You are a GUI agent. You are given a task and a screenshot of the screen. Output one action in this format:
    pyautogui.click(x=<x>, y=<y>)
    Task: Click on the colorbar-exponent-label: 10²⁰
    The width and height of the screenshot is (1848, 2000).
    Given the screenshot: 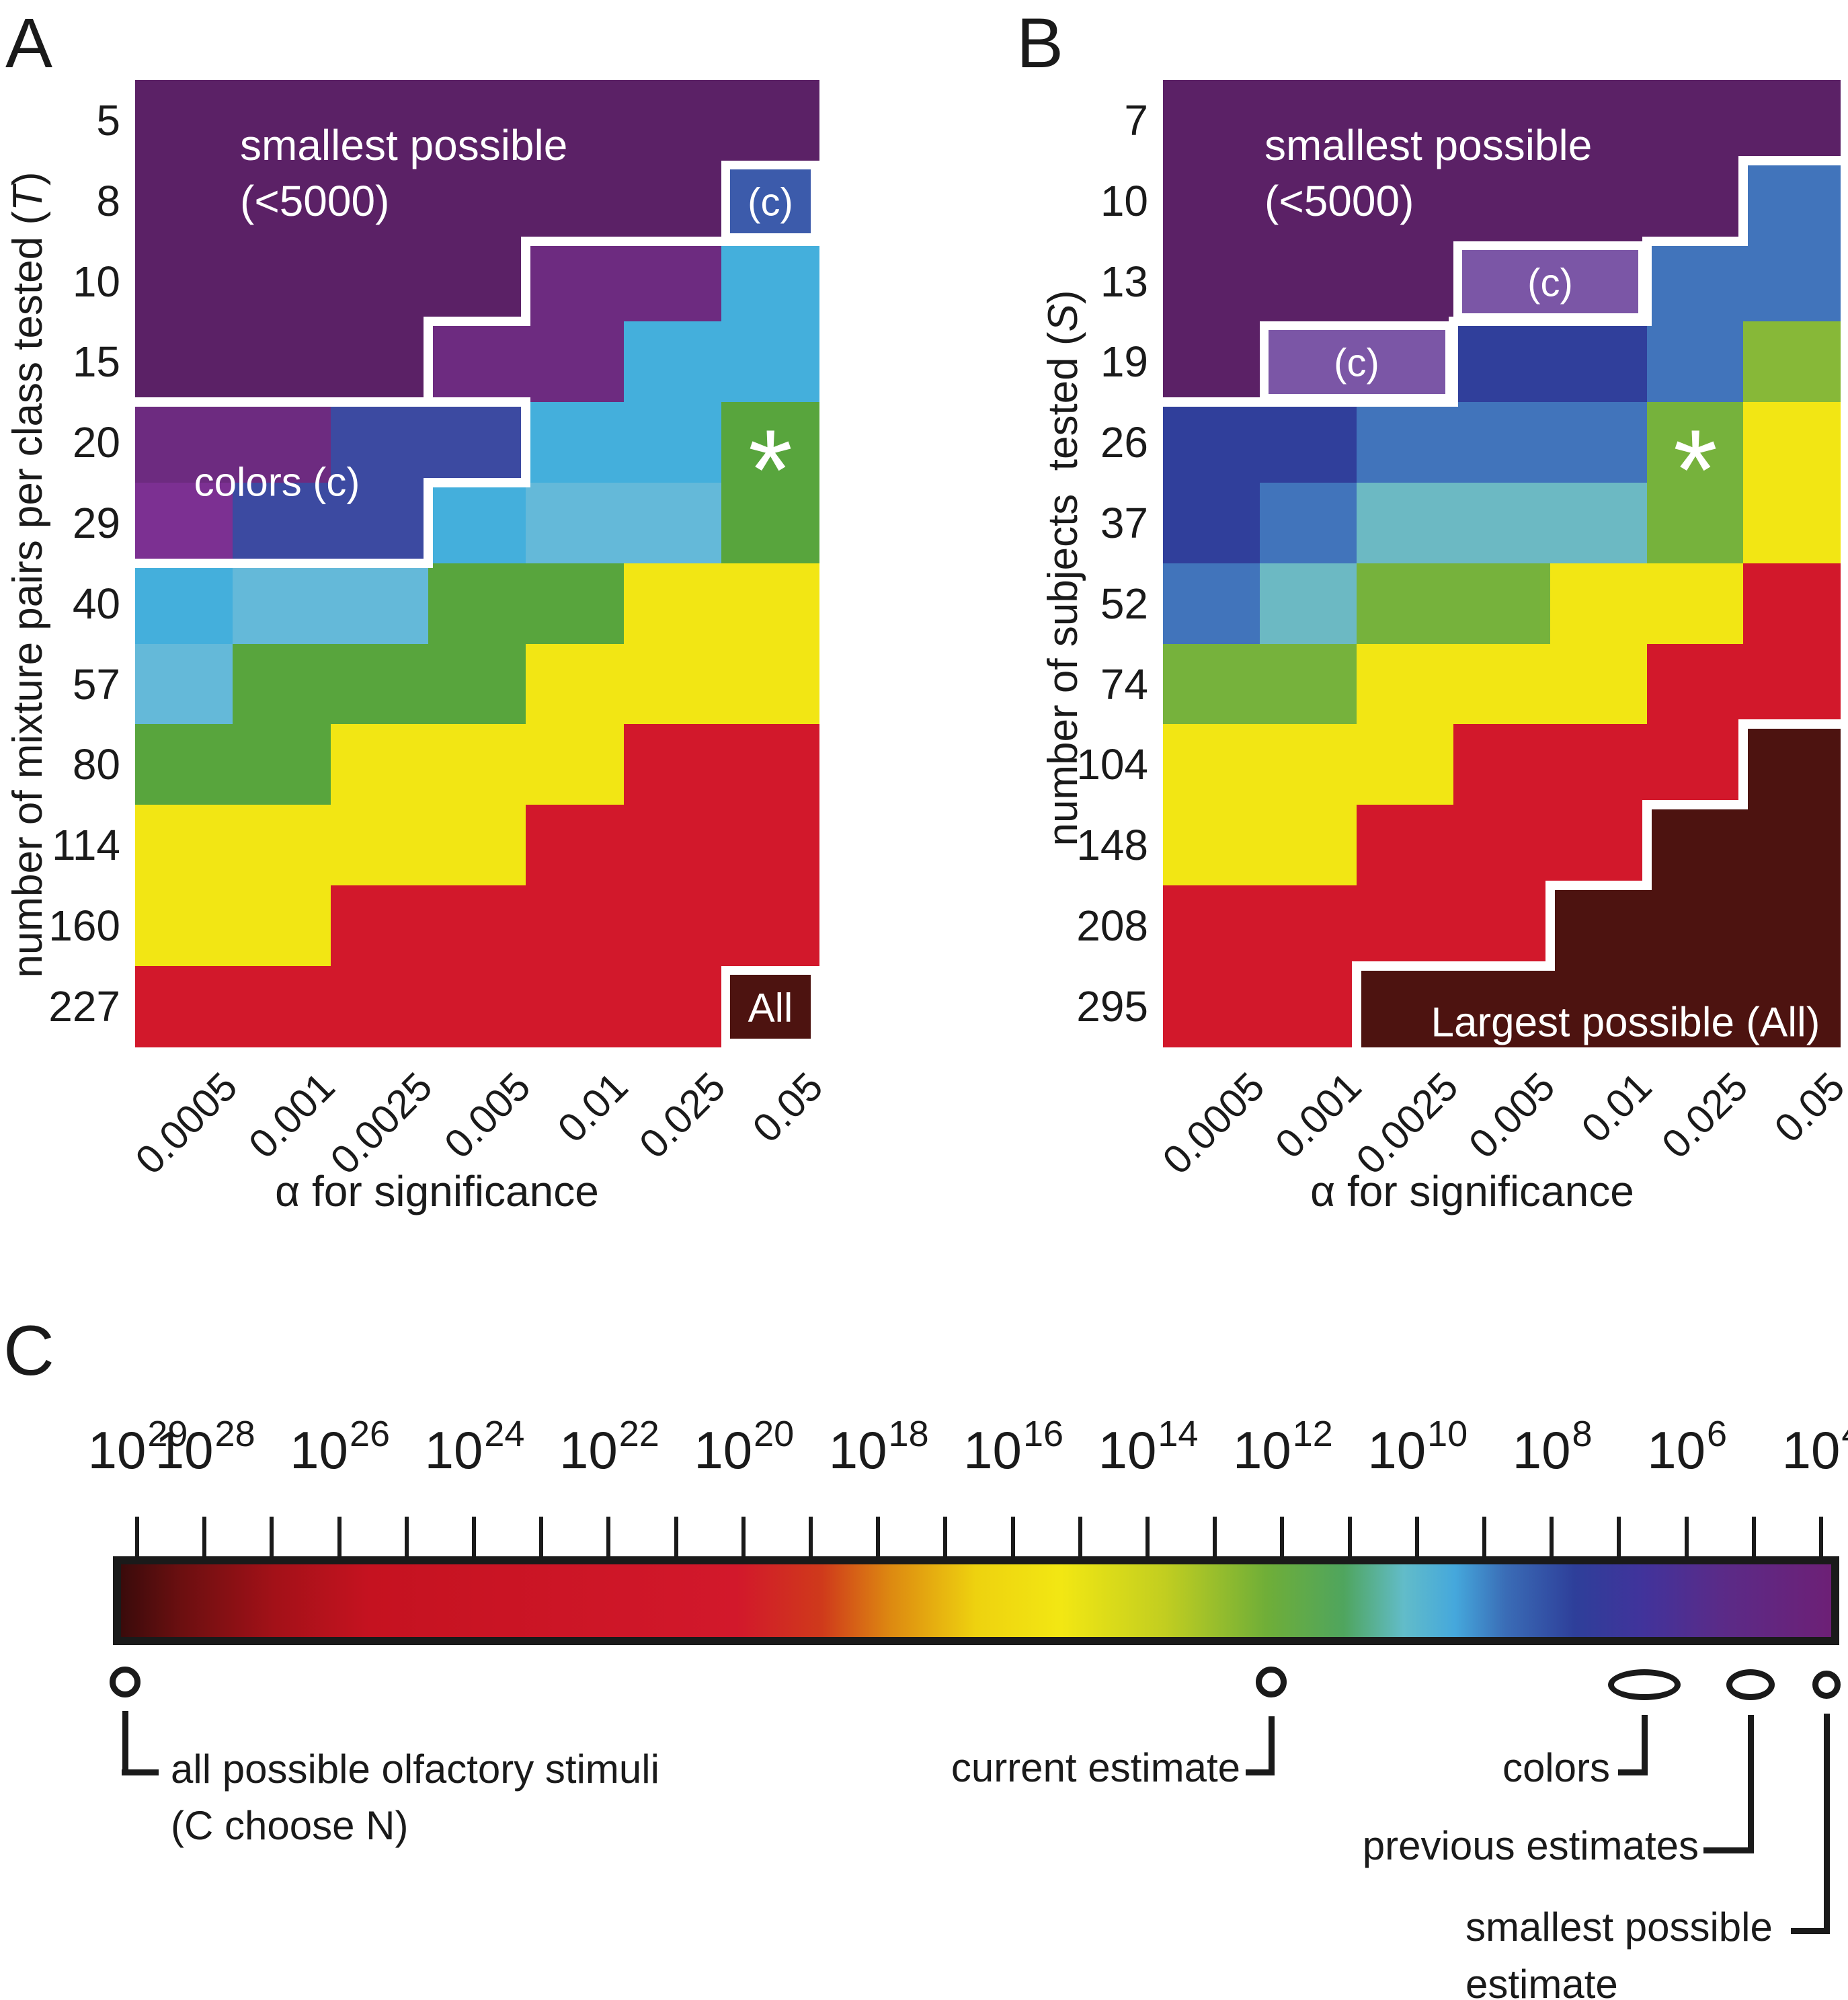 What is the action you would take?
    pyautogui.click(x=744, y=1448)
    